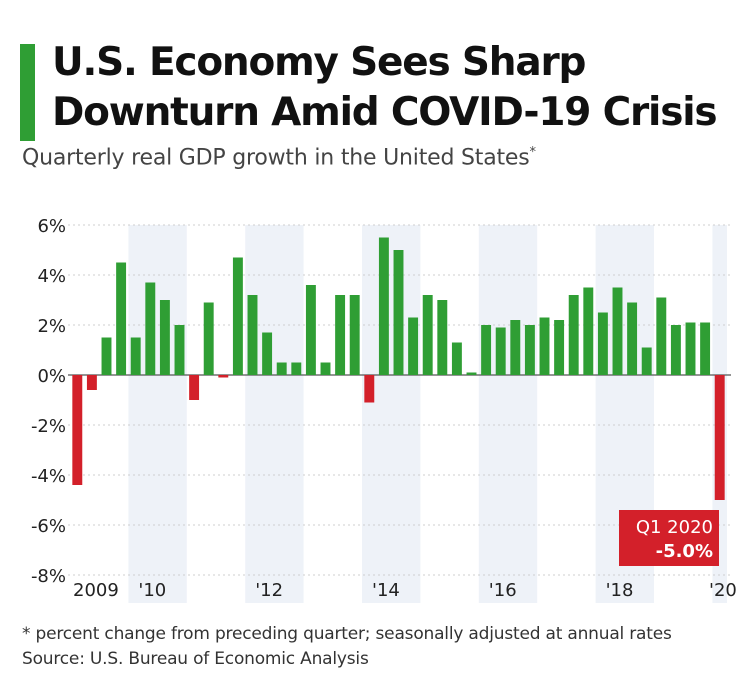 The height and width of the screenshot is (685, 750). What do you see at coordinates (96, 590) in the screenshot?
I see `x-tick-label: 2009` at bounding box center [96, 590].